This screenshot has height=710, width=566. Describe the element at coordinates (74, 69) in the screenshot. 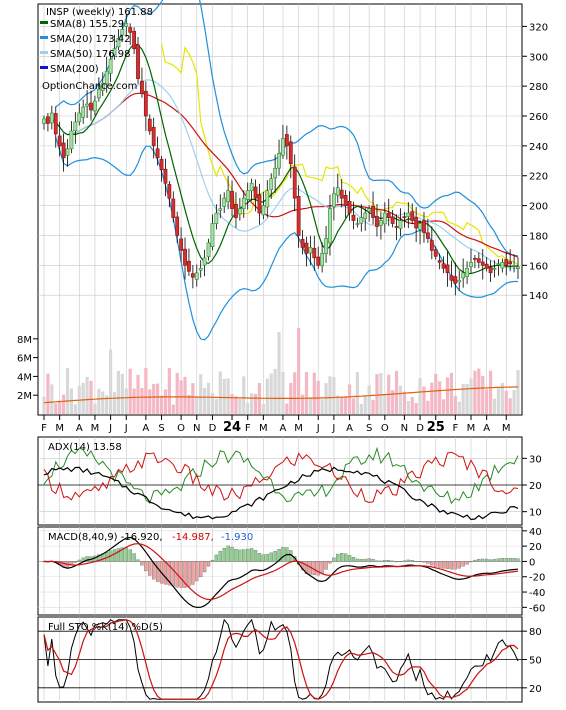

I see `sma200-label: SMA(200)` at that location.